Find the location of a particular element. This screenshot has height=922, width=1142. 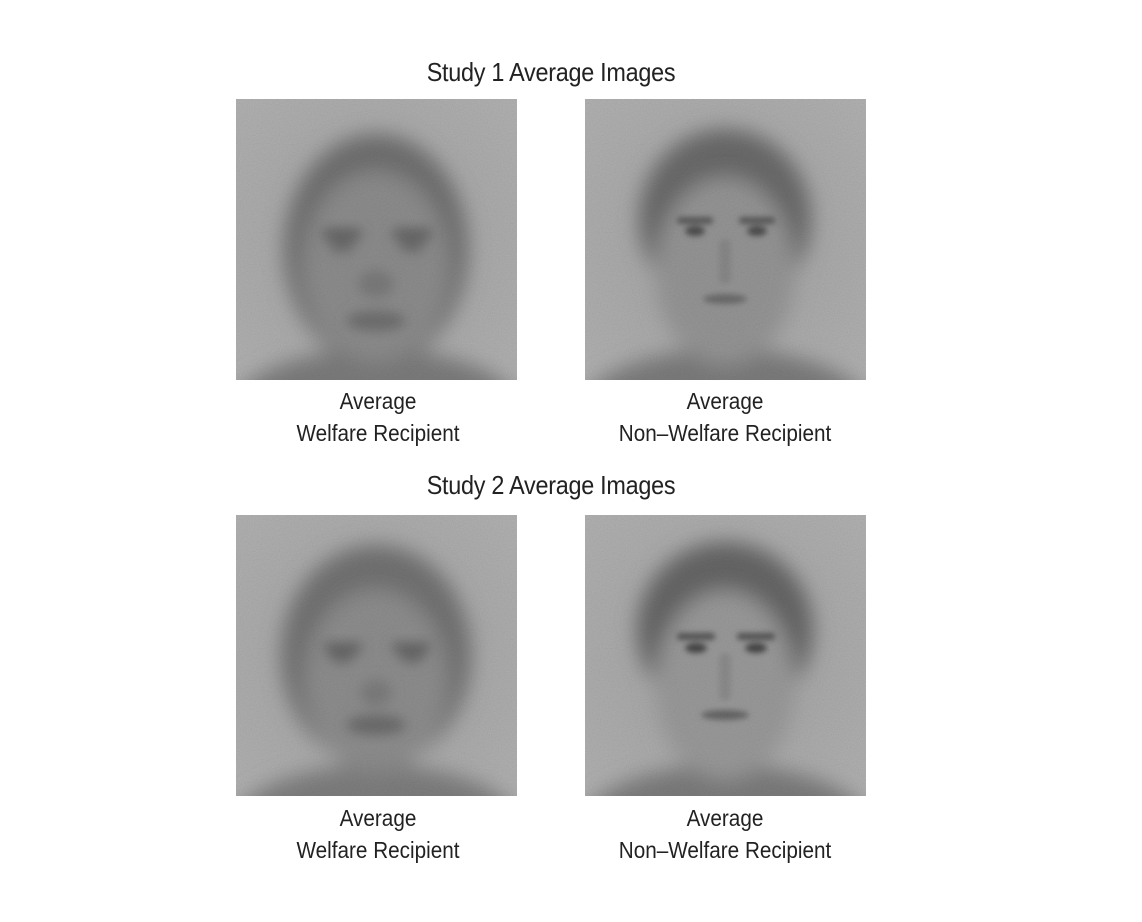

study-2-non-welfare-face-image is located at coordinates (725, 655).